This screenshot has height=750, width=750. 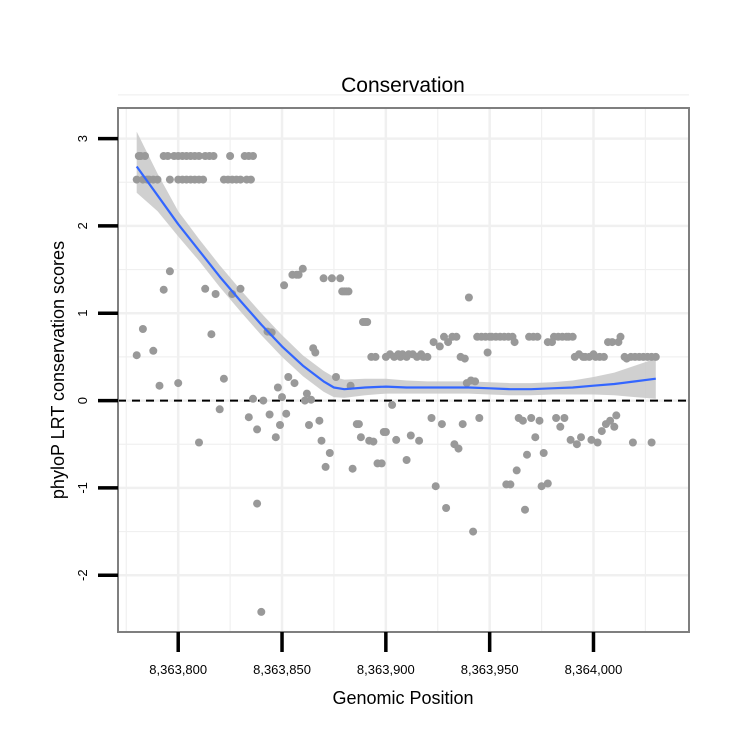 I want to click on chart-title: Conservation, so click(x=403, y=85).